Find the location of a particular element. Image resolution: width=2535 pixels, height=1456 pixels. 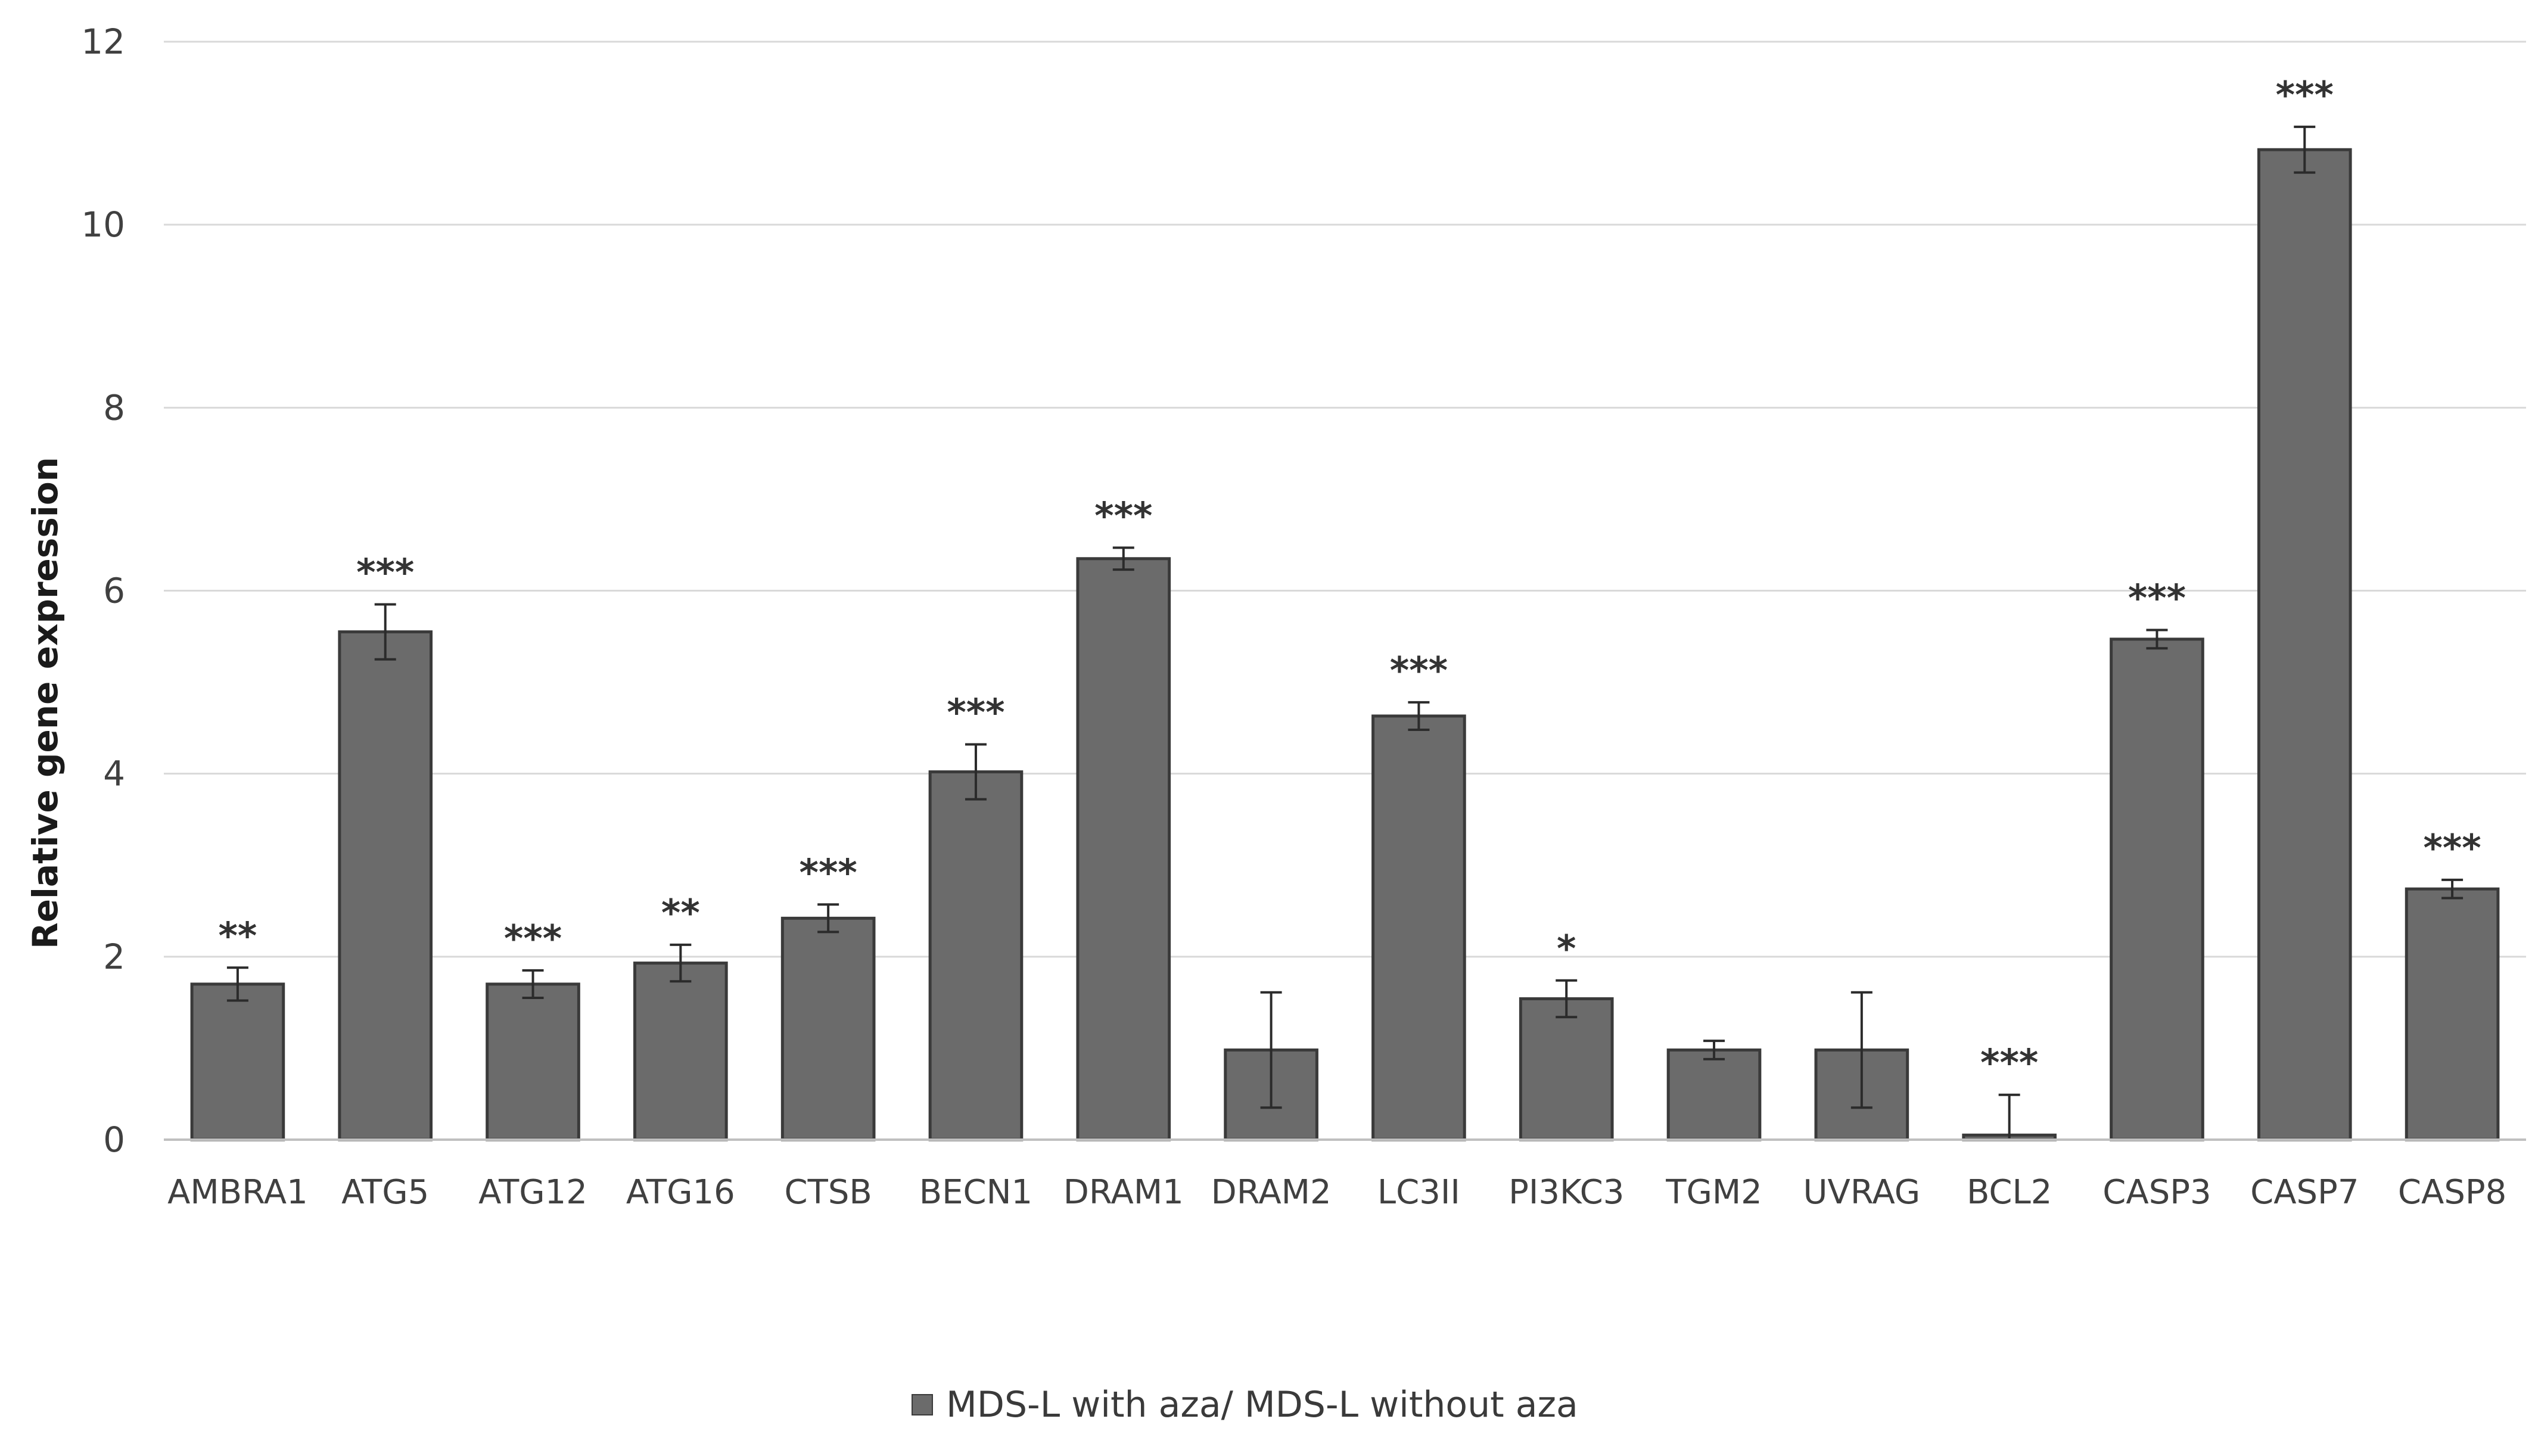

error-bar-dram2 is located at coordinates (1271, 1050).